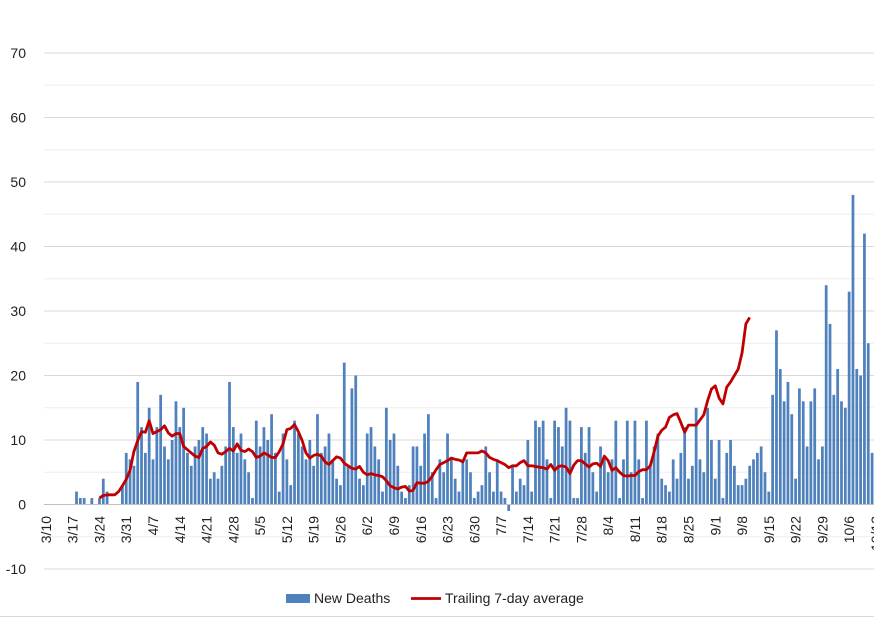 Image resolution: width=874 pixels, height=620 pixels. I want to click on x-tick-label: 8/4, so click(608, 526).